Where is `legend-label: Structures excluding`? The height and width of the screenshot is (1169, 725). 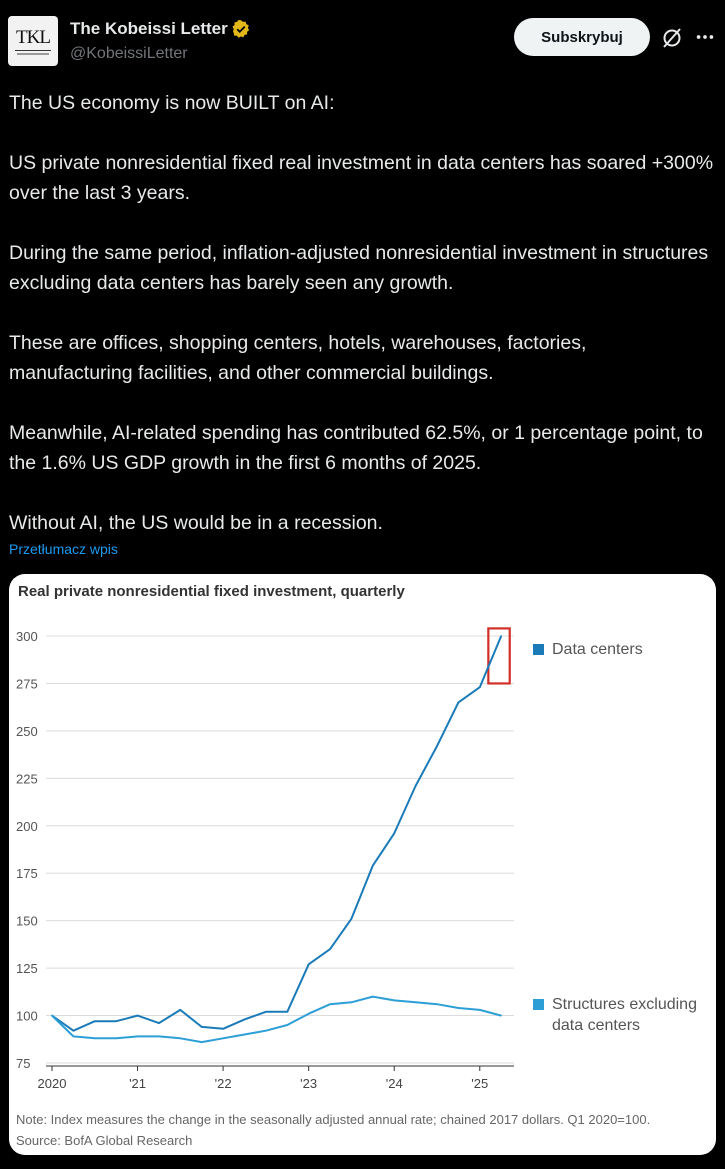 legend-label: Structures excluding is located at coordinates (624, 1004).